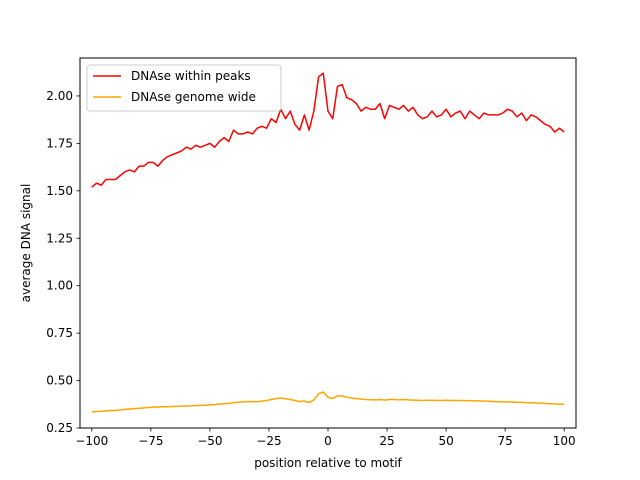  Describe the element at coordinates (193, 97) in the screenshot. I see `legend-label-genome-wide: DNAse genome wide` at that location.